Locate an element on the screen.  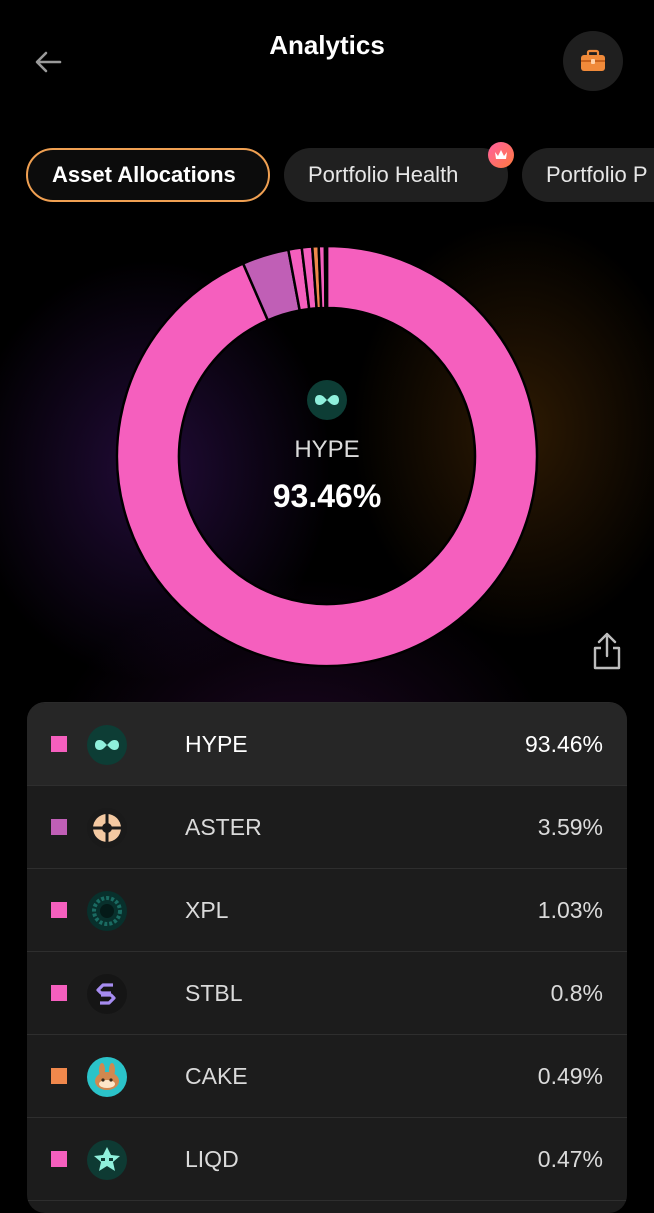
crown-icon is located at coordinates (501, 154).